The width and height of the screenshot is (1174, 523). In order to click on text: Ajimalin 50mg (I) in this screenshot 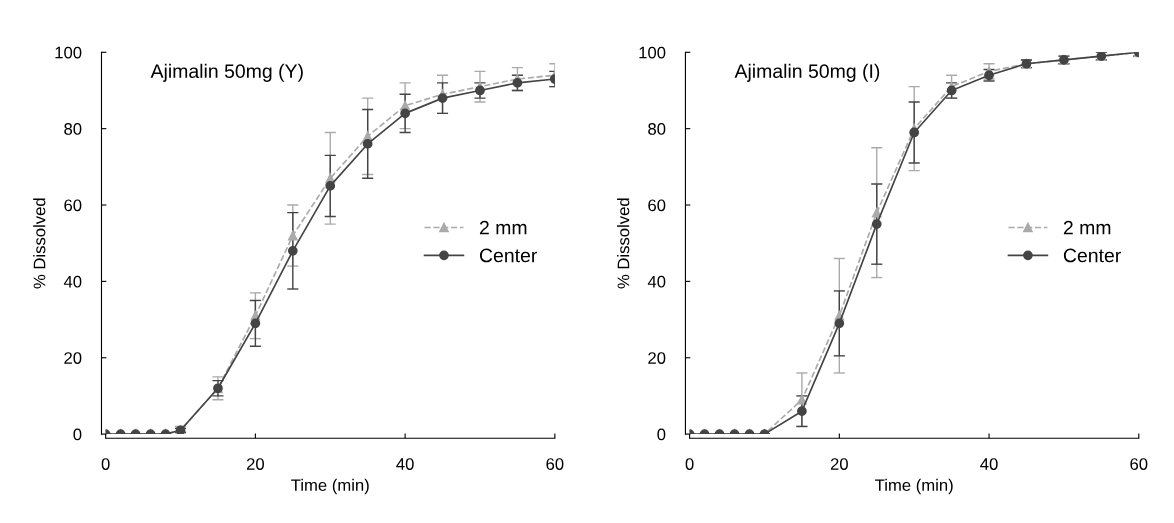, I will do `click(807, 72)`.